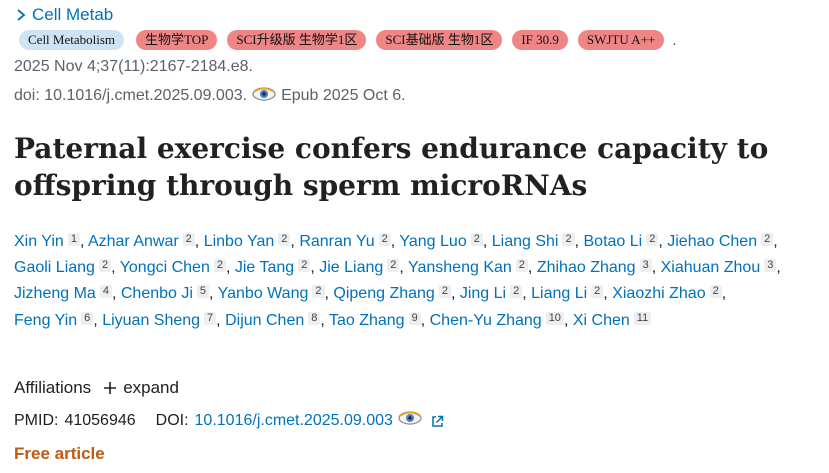  What do you see at coordinates (343, 95) in the screenshot?
I see `epub-date: Epub 2025 Oct 6.` at bounding box center [343, 95].